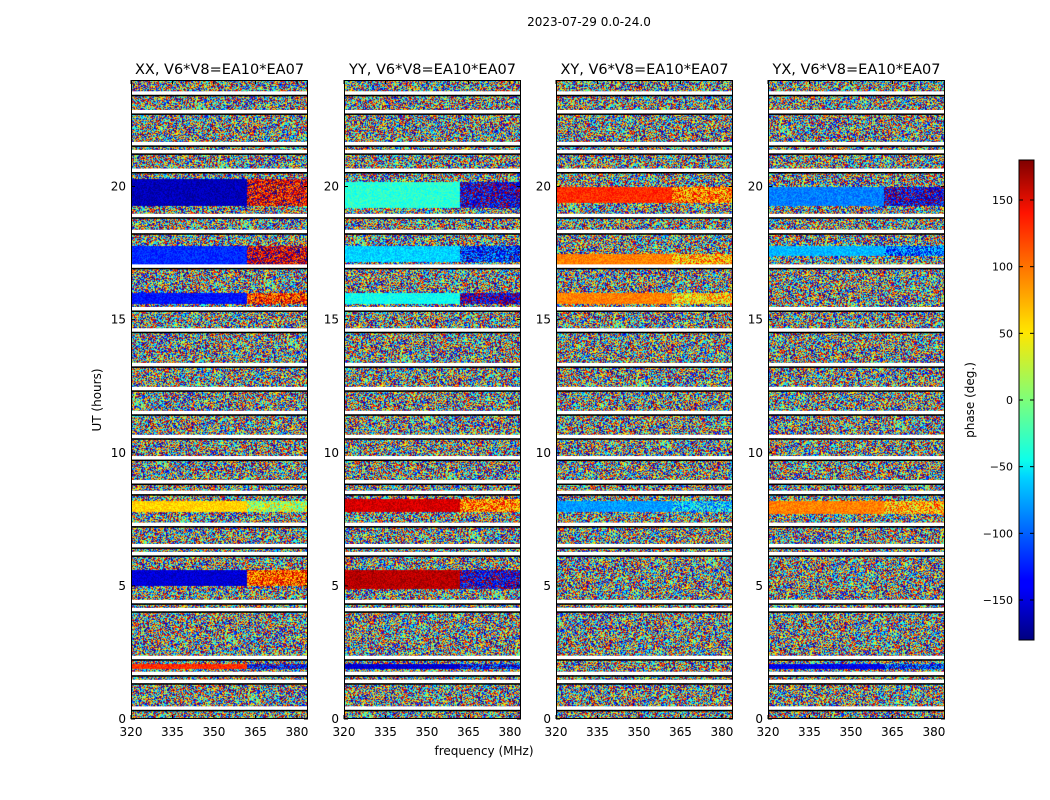 The image size is (1050, 800). Describe the element at coordinates (122, 719) in the screenshot. I see `y-tick-label: 0` at that location.